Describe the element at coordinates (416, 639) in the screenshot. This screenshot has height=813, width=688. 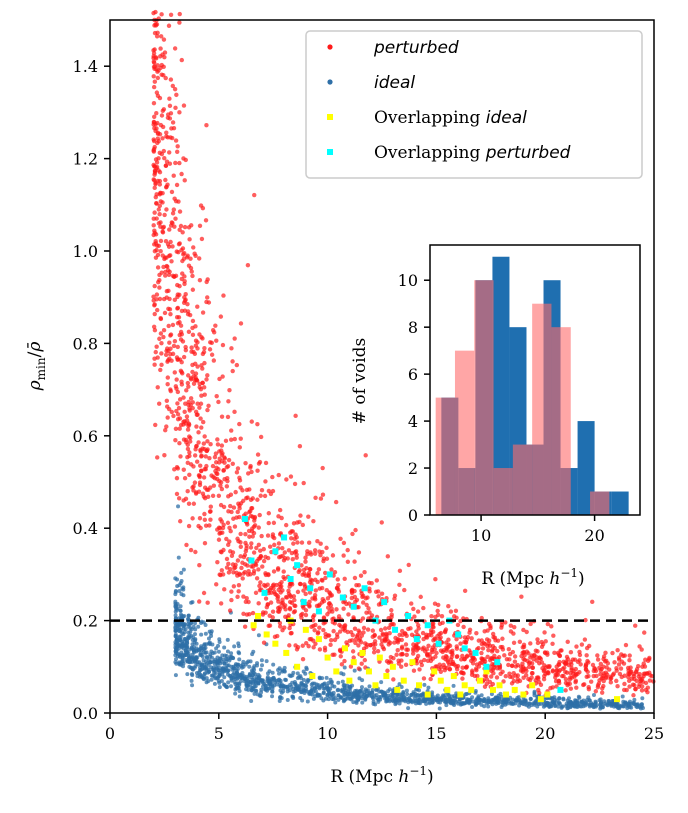
I see `overlap-perturbed-point` at that location.